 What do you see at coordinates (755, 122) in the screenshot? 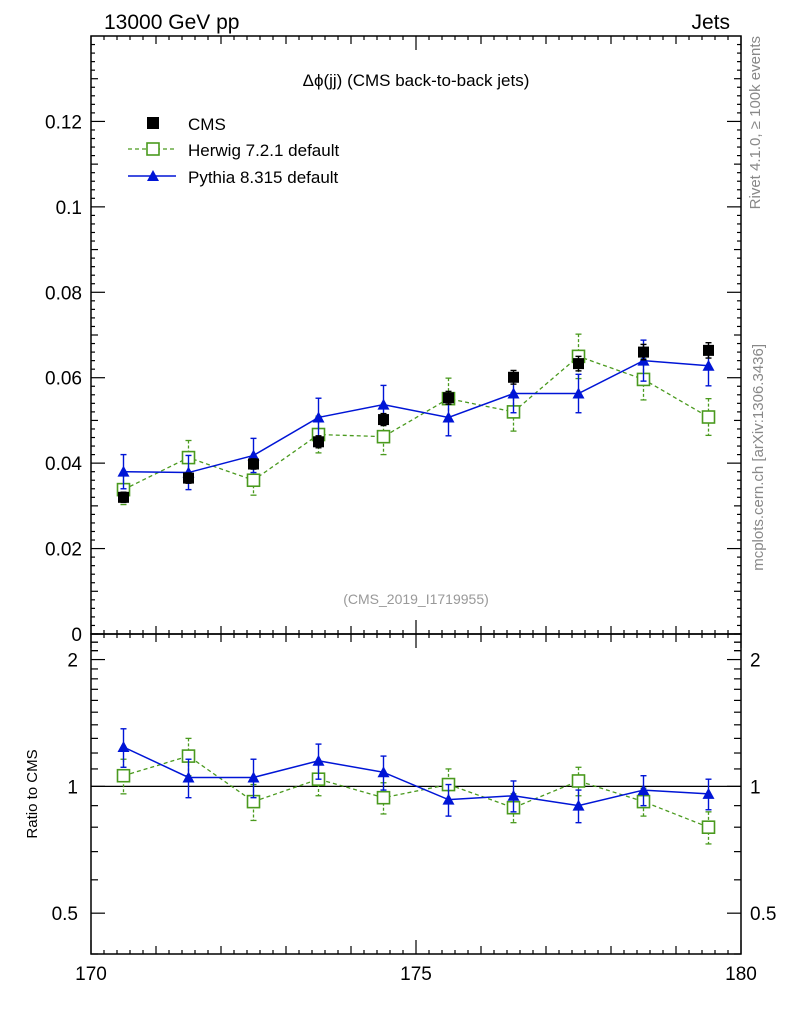
I see `rivet-version-label: Rivet 4.1.0, ≥ 100k events` at bounding box center [755, 122].